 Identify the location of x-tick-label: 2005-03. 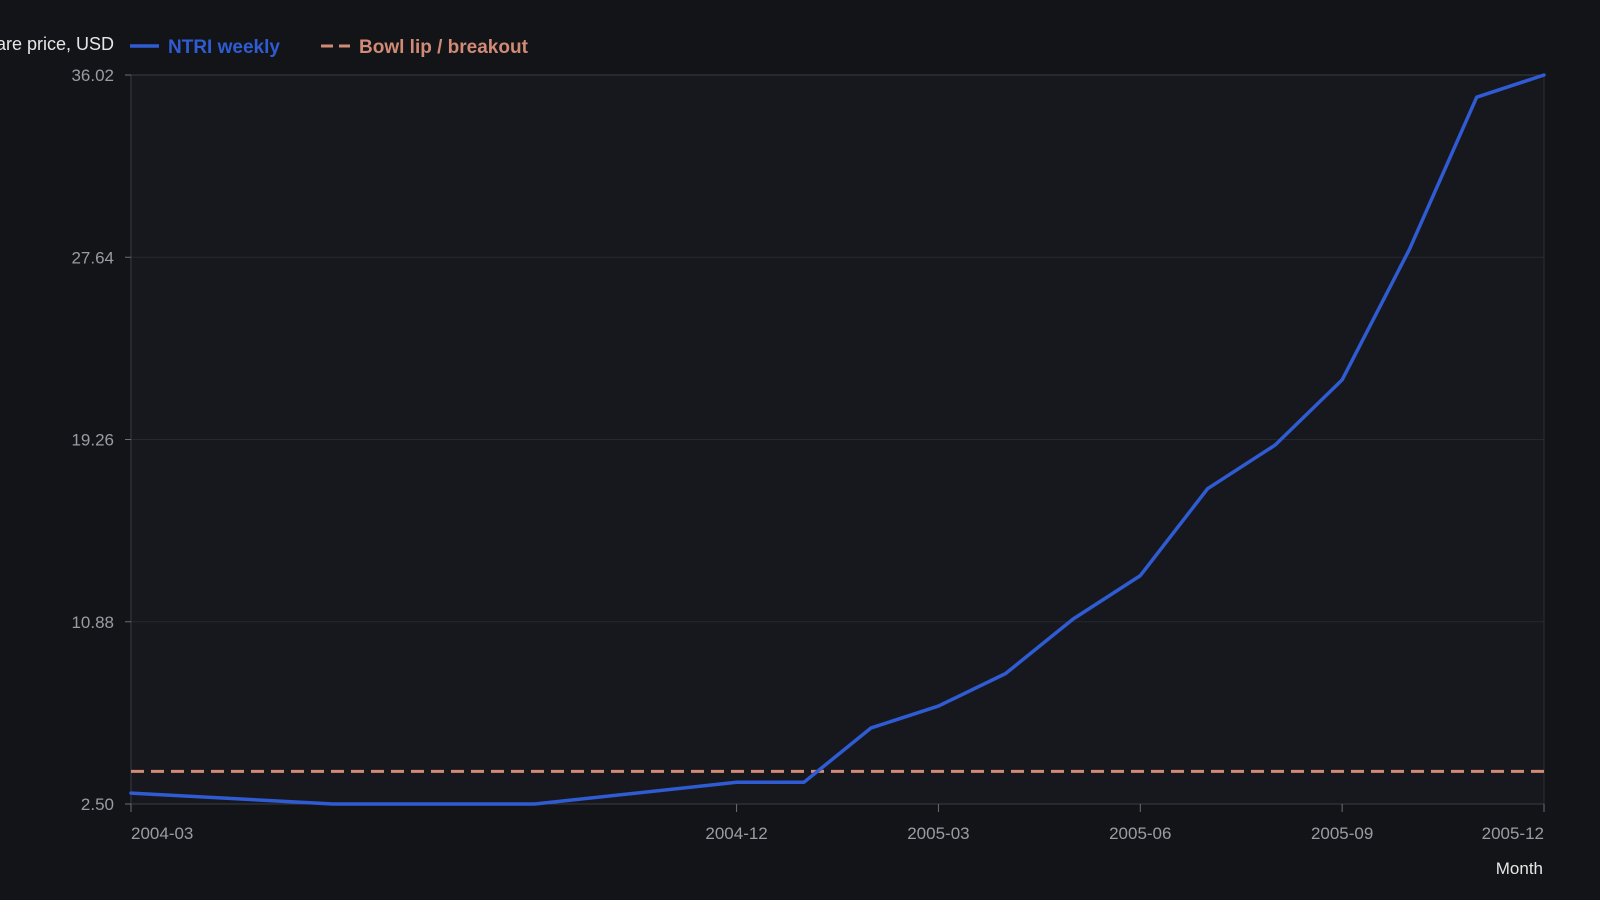
(938, 833).